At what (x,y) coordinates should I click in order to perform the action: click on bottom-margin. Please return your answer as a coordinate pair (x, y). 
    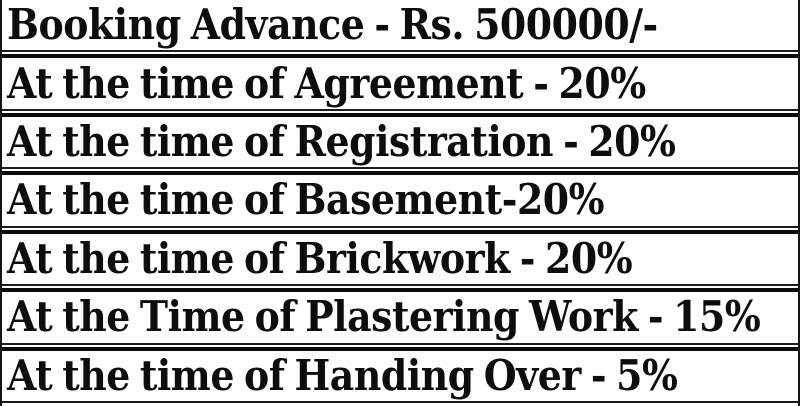
    Looking at the image, I should click on (400, 404).